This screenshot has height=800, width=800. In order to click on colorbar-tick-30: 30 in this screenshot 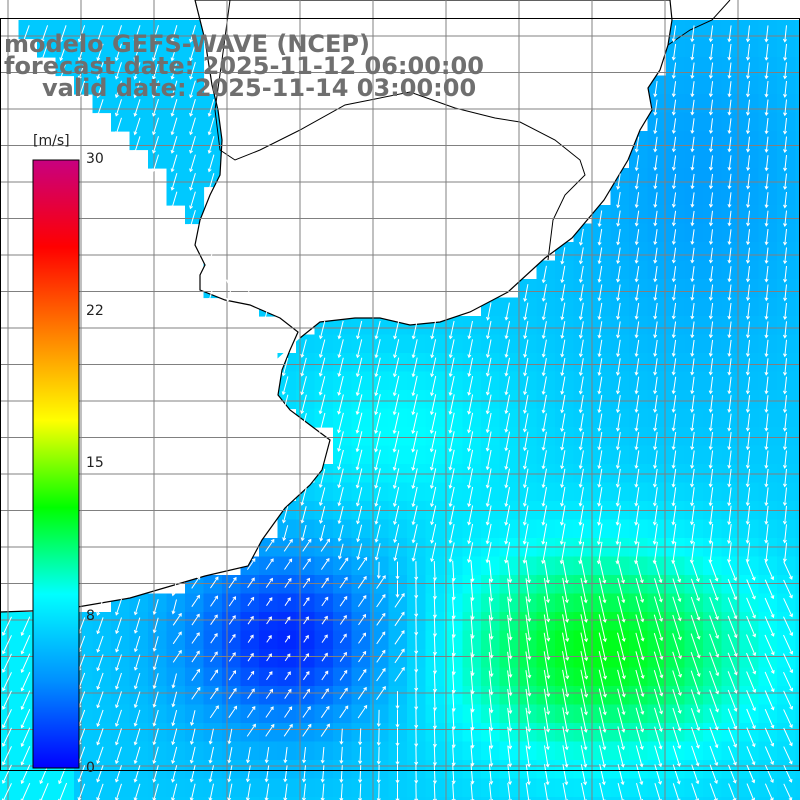, I will do `click(95, 159)`.